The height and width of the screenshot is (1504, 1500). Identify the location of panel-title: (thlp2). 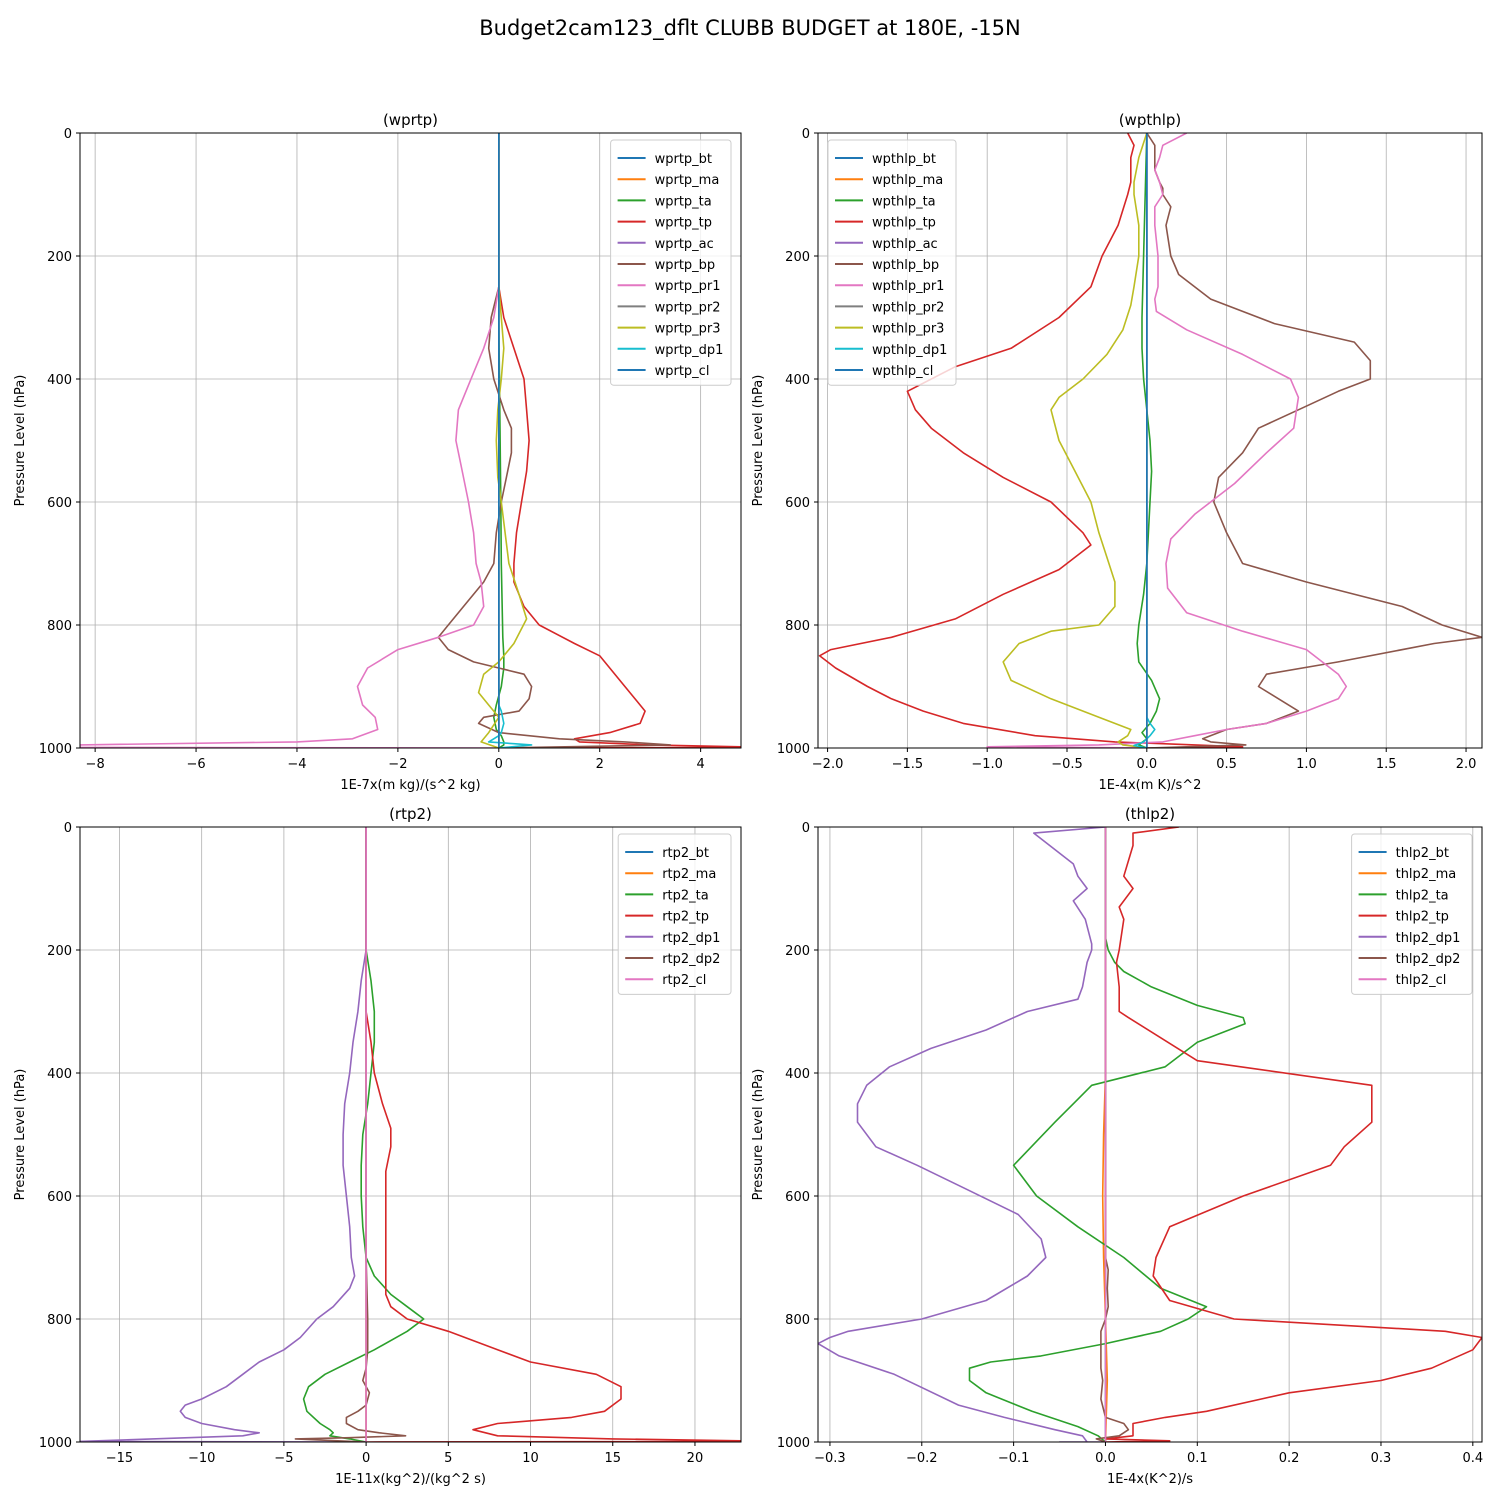
(1150, 814).